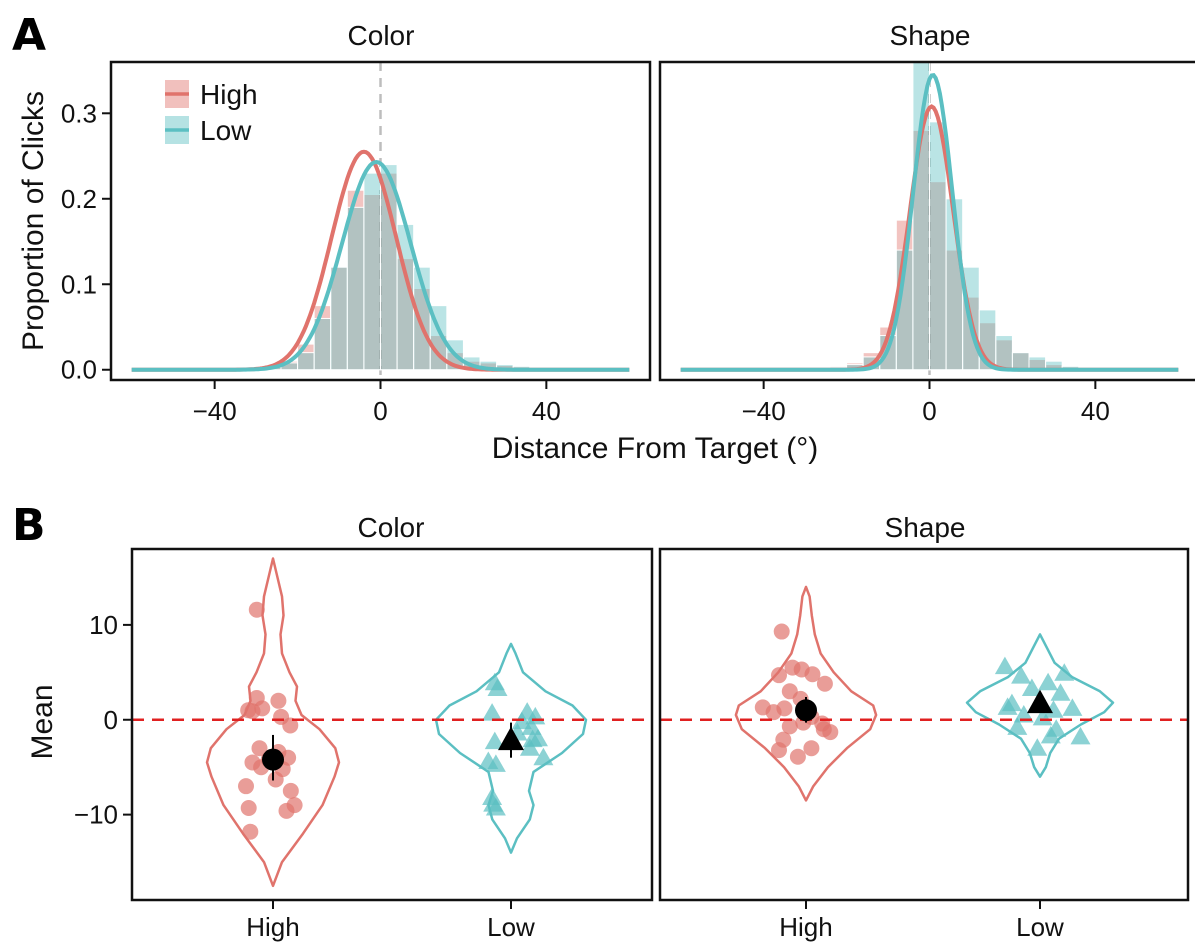 This screenshot has width=1195, height=945. Describe the element at coordinates (273, 759) in the screenshot. I see `mean-marker-color-high` at that location.